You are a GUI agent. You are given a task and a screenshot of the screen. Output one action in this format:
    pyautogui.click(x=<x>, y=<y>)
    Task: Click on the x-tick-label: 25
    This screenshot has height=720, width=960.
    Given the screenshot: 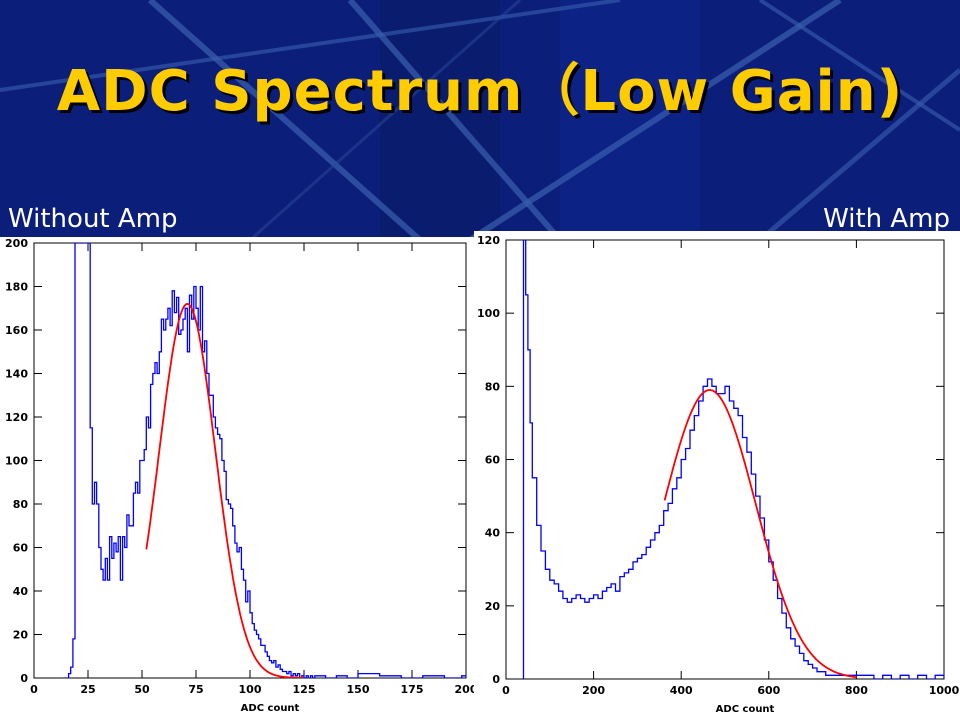 What is the action you would take?
    pyautogui.click(x=87, y=689)
    